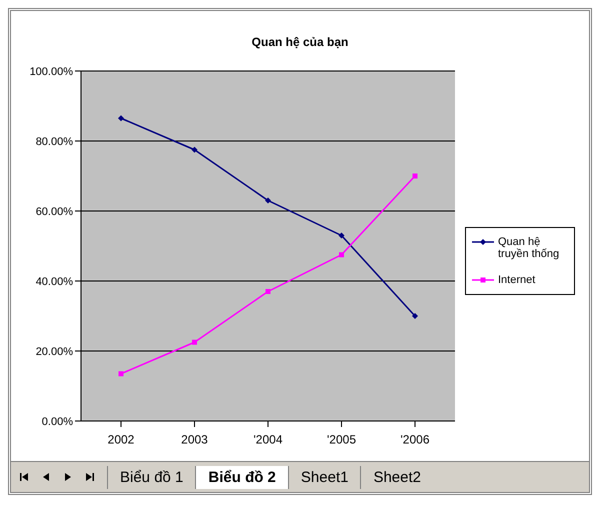 Image resolution: width=608 pixels, height=520 pixels. What do you see at coordinates (341, 439) in the screenshot?
I see `x-tick-label: '2005` at bounding box center [341, 439].